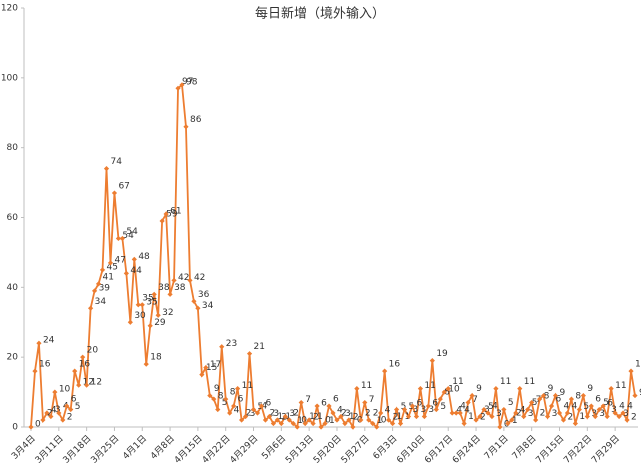 This screenshot has height=466, width=641. What do you see at coordinates (9, 9) in the screenshot?
I see `y-tick-label: 120` at bounding box center [9, 9].